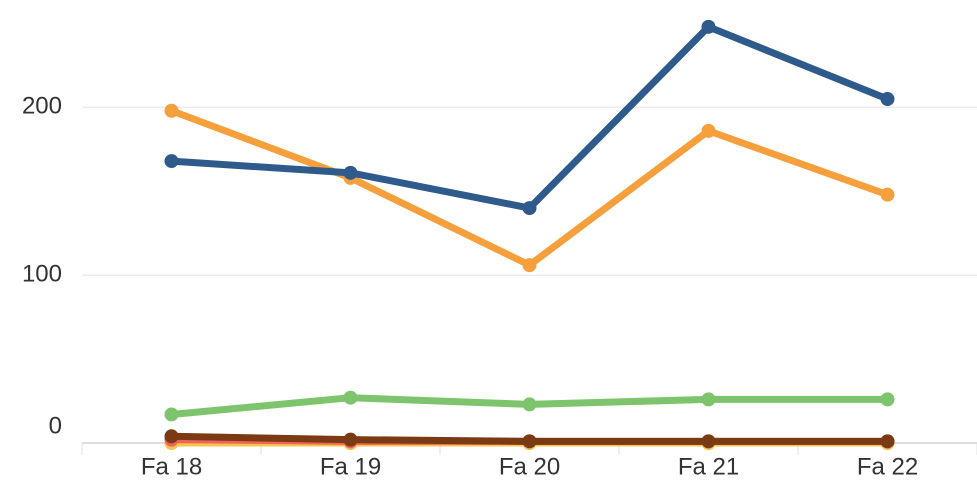 The height and width of the screenshot is (487, 977). What do you see at coordinates (529, 466) in the screenshot?
I see `x-tick-label: Fa 20` at bounding box center [529, 466].